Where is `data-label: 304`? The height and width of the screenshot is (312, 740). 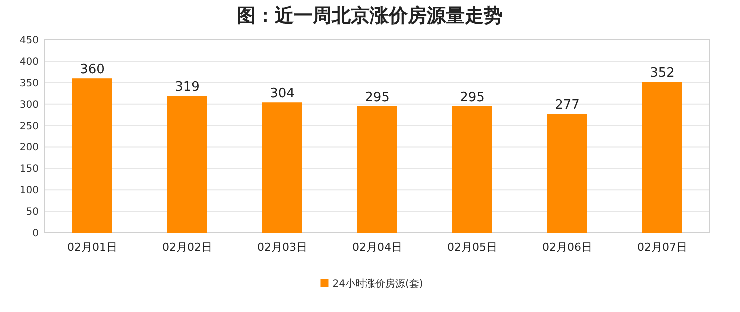
data-label: 304 is located at coordinates (282, 94).